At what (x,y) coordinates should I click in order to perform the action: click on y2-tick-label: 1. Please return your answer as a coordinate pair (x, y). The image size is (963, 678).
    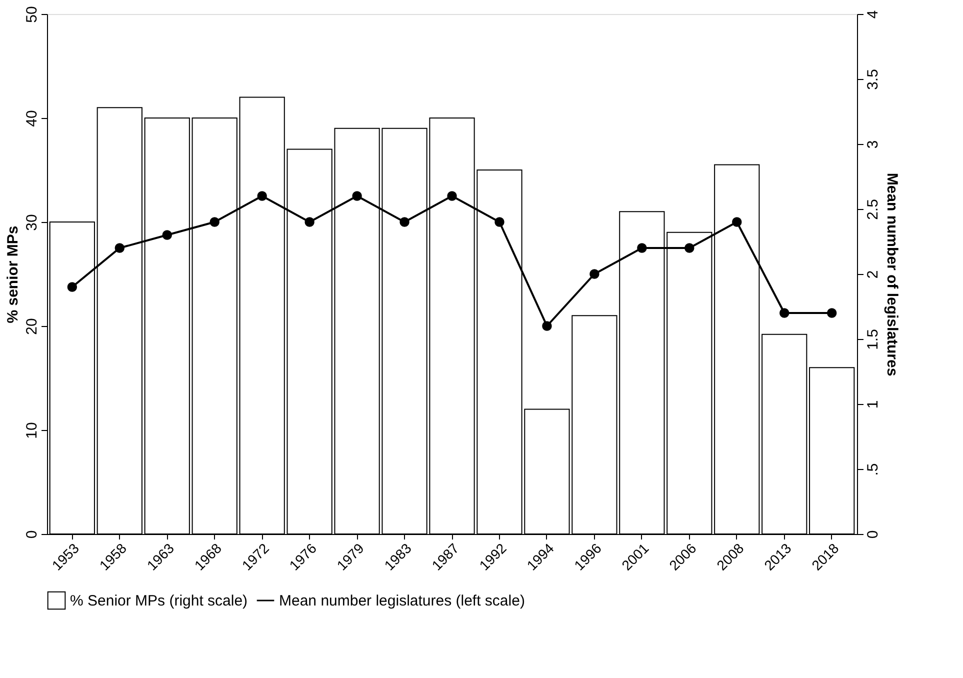
    Looking at the image, I should click on (873, 404).